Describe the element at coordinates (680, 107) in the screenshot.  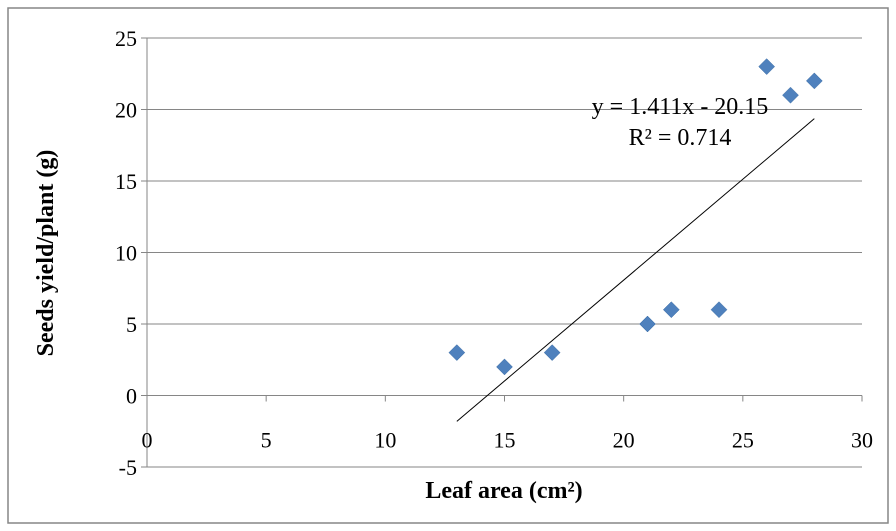
I see `trendline-equation: y = 1.411x - 20.15` at that location.